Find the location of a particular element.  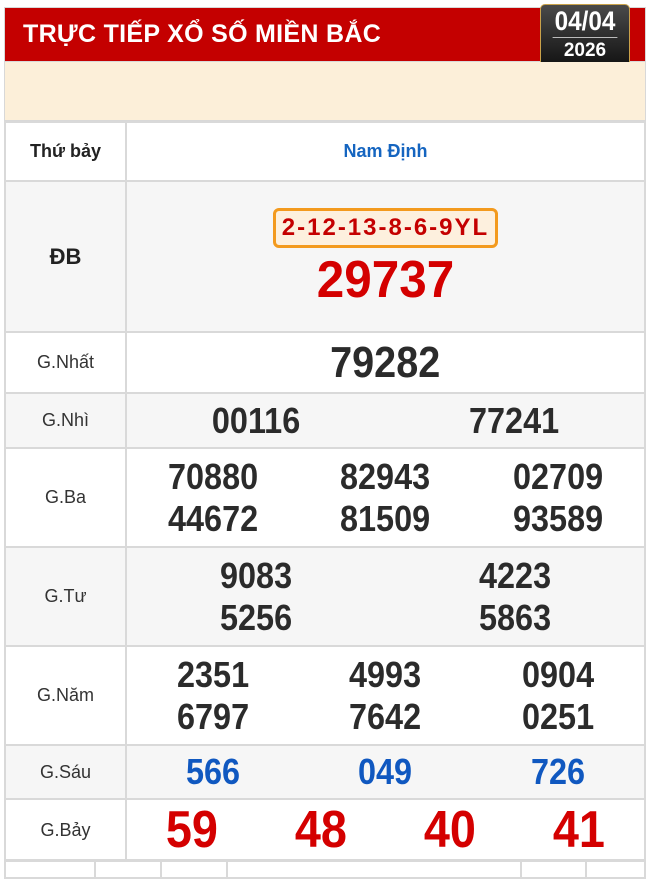

prize-number: 4993 is located at coordinates (385, 674).